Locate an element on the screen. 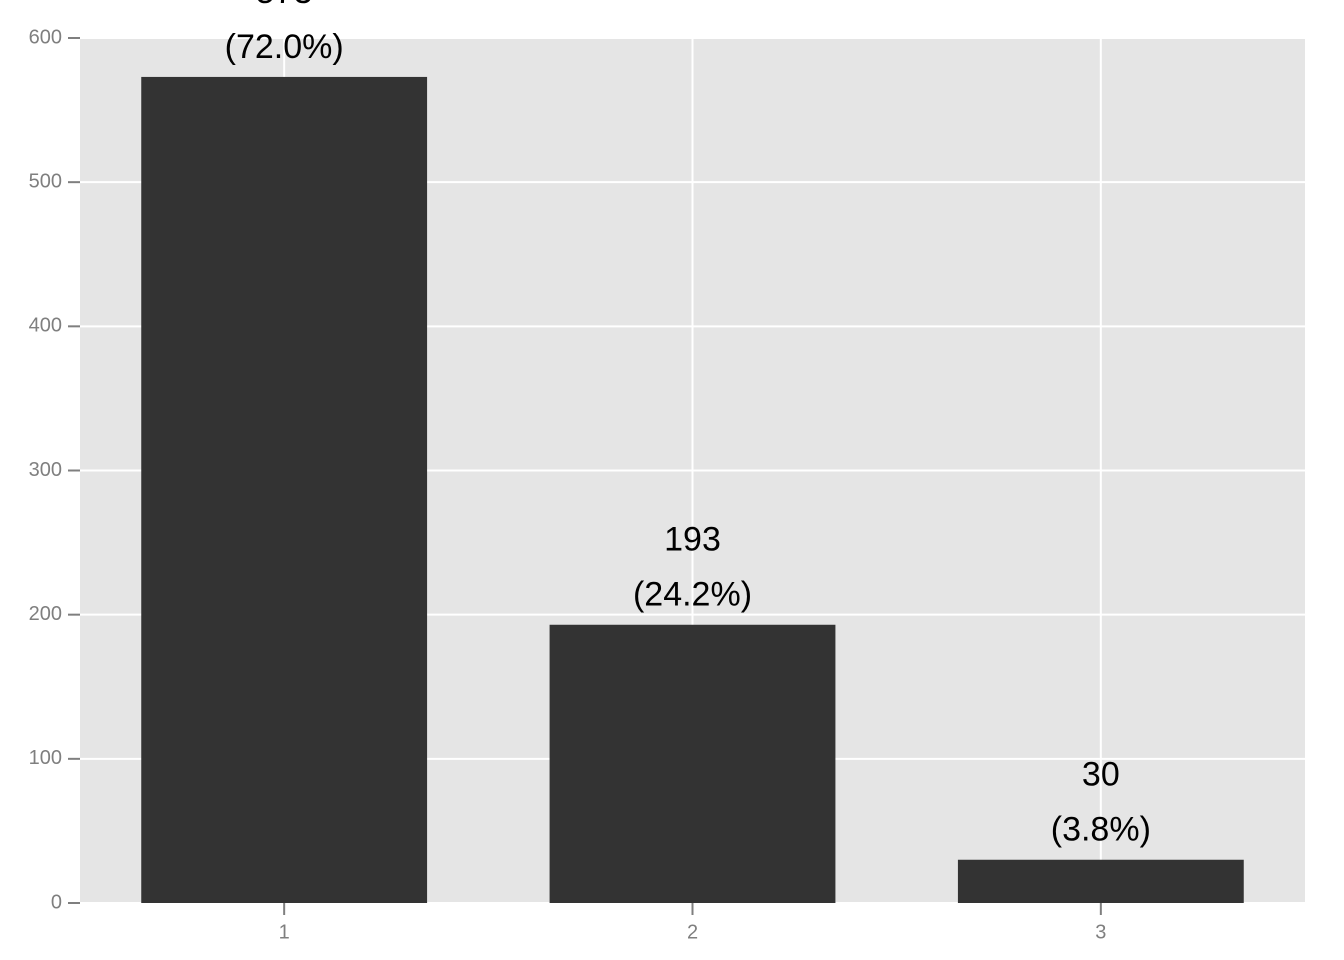  y-tick-label: 400 is located at coordinates (45, 326).